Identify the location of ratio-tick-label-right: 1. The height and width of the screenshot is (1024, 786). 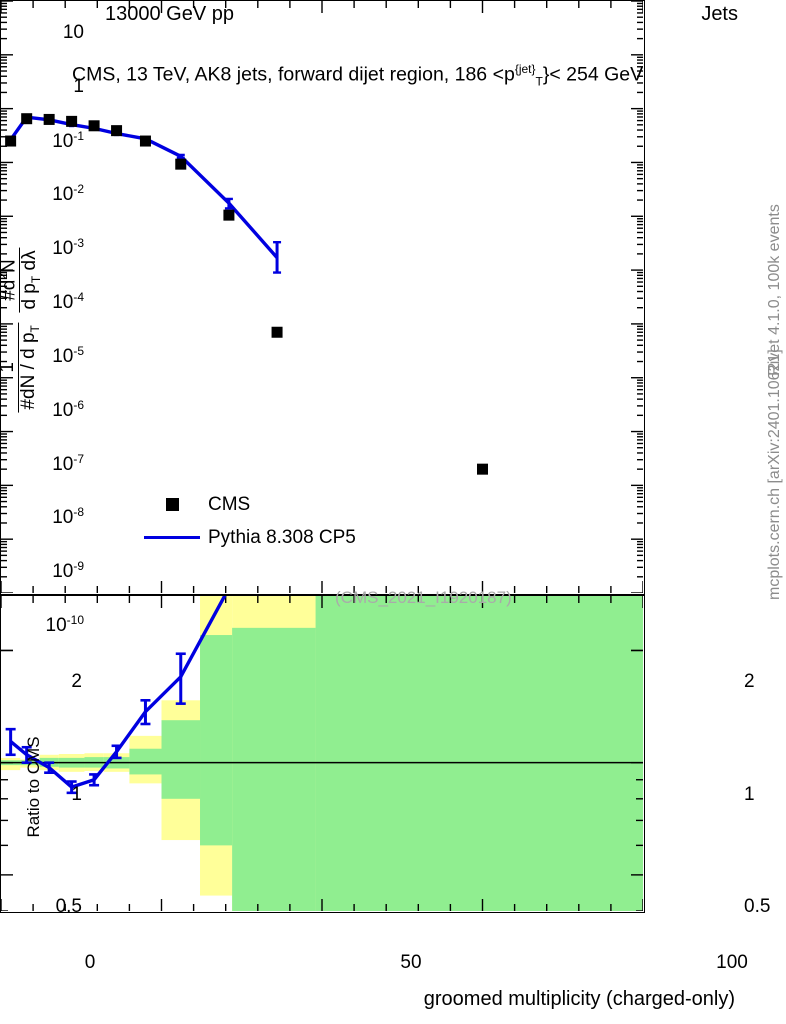
(749, 794).